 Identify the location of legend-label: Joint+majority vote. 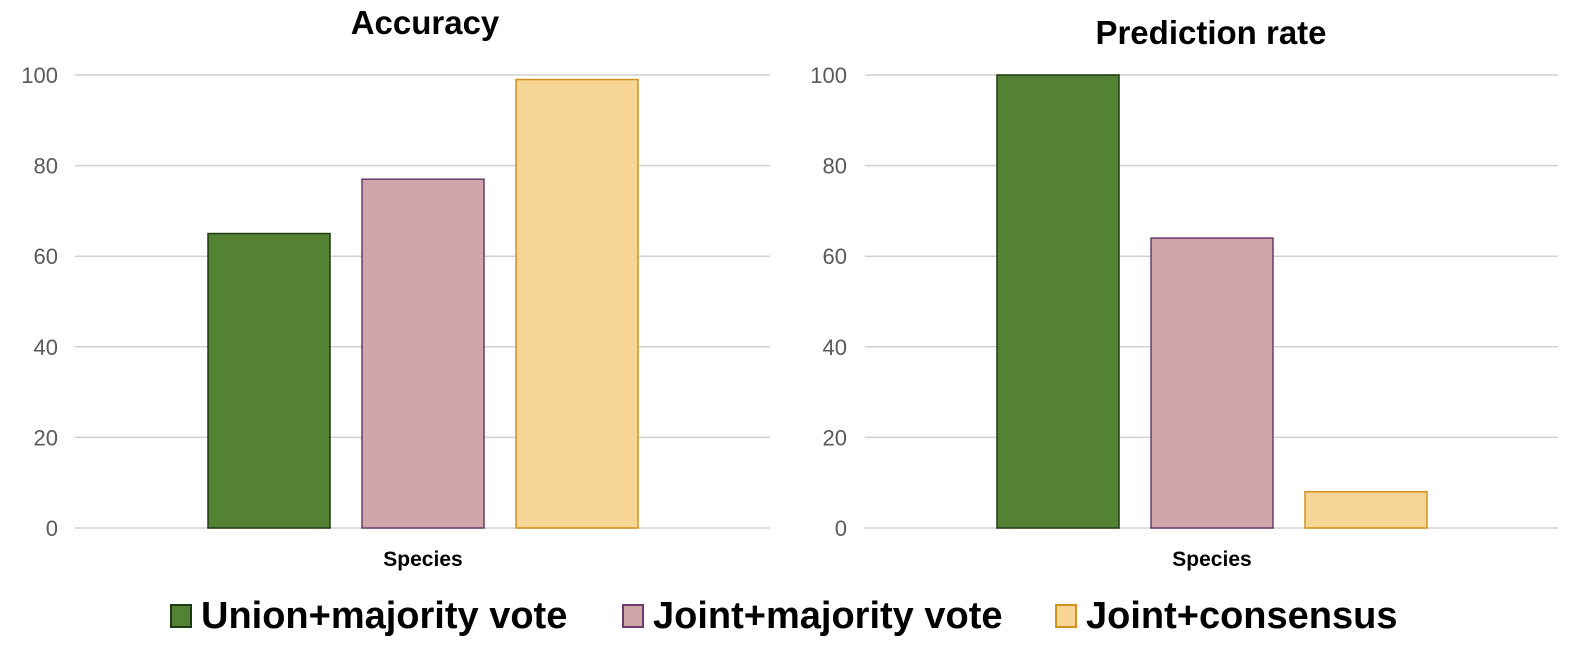
(827, 616).